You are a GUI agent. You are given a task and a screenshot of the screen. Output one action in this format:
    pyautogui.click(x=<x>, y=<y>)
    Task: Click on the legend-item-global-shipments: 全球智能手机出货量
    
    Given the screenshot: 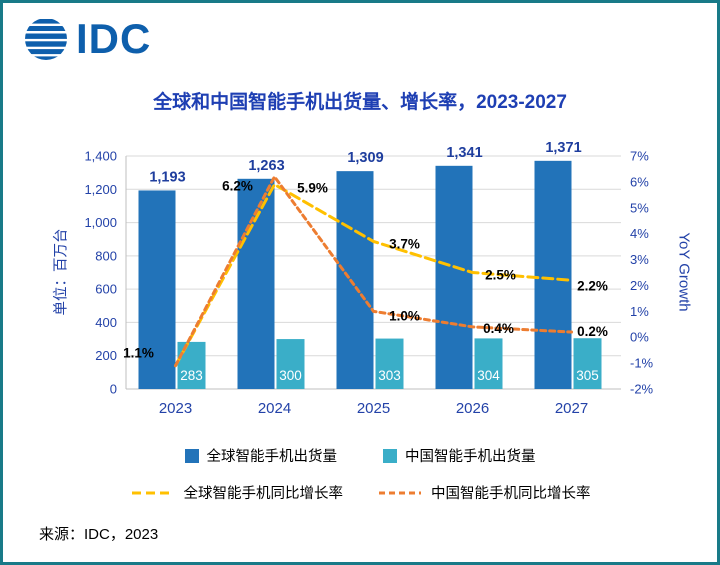 What is the action you would take?
    pyautogui.click(x=261, y=455)
    